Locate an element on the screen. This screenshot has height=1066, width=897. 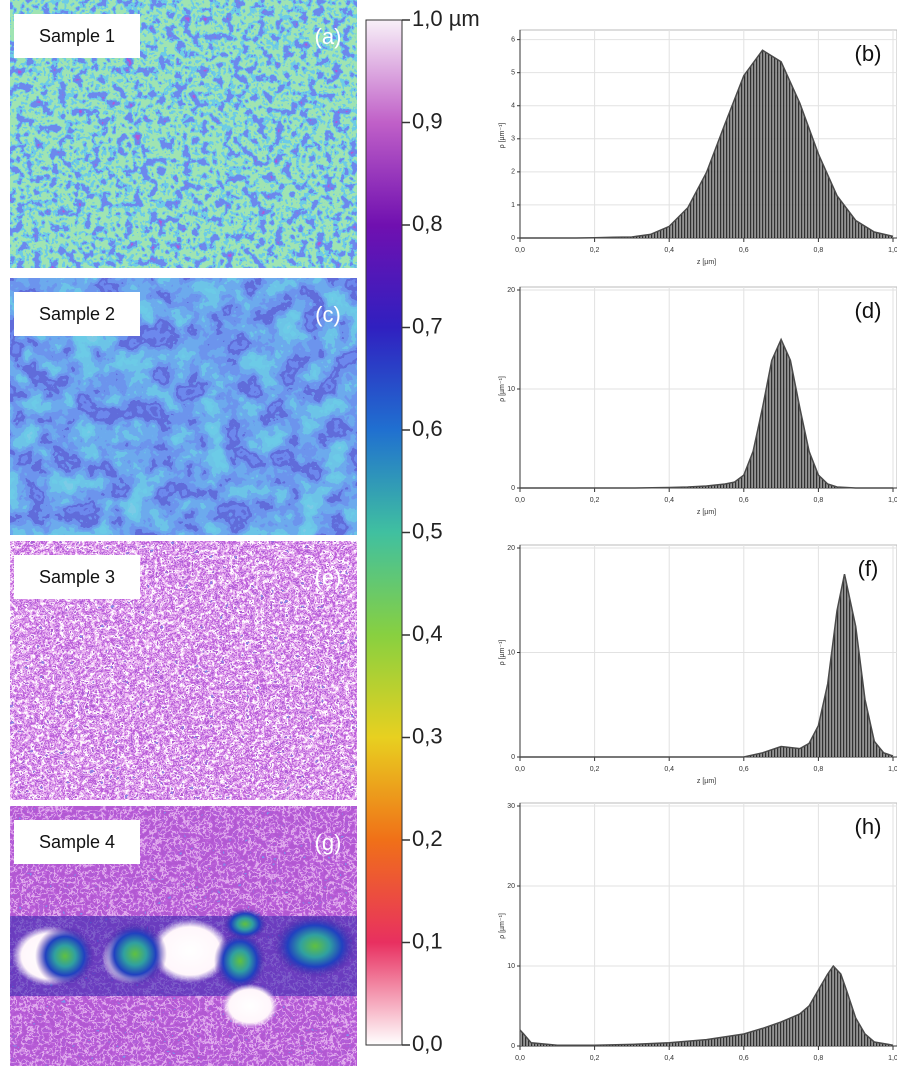
y-tick-label: 6 is located at coordinates (513, 39).